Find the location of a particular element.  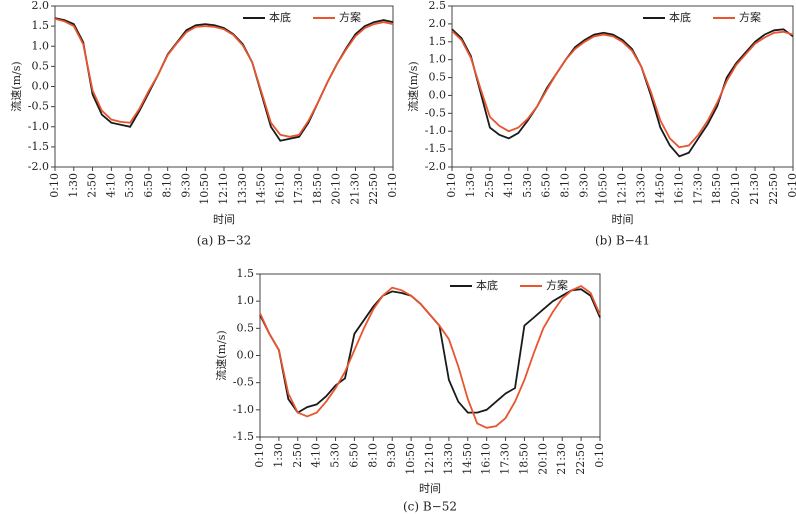

y-tick-label: 2.5 is located at coordinates (438, 6).